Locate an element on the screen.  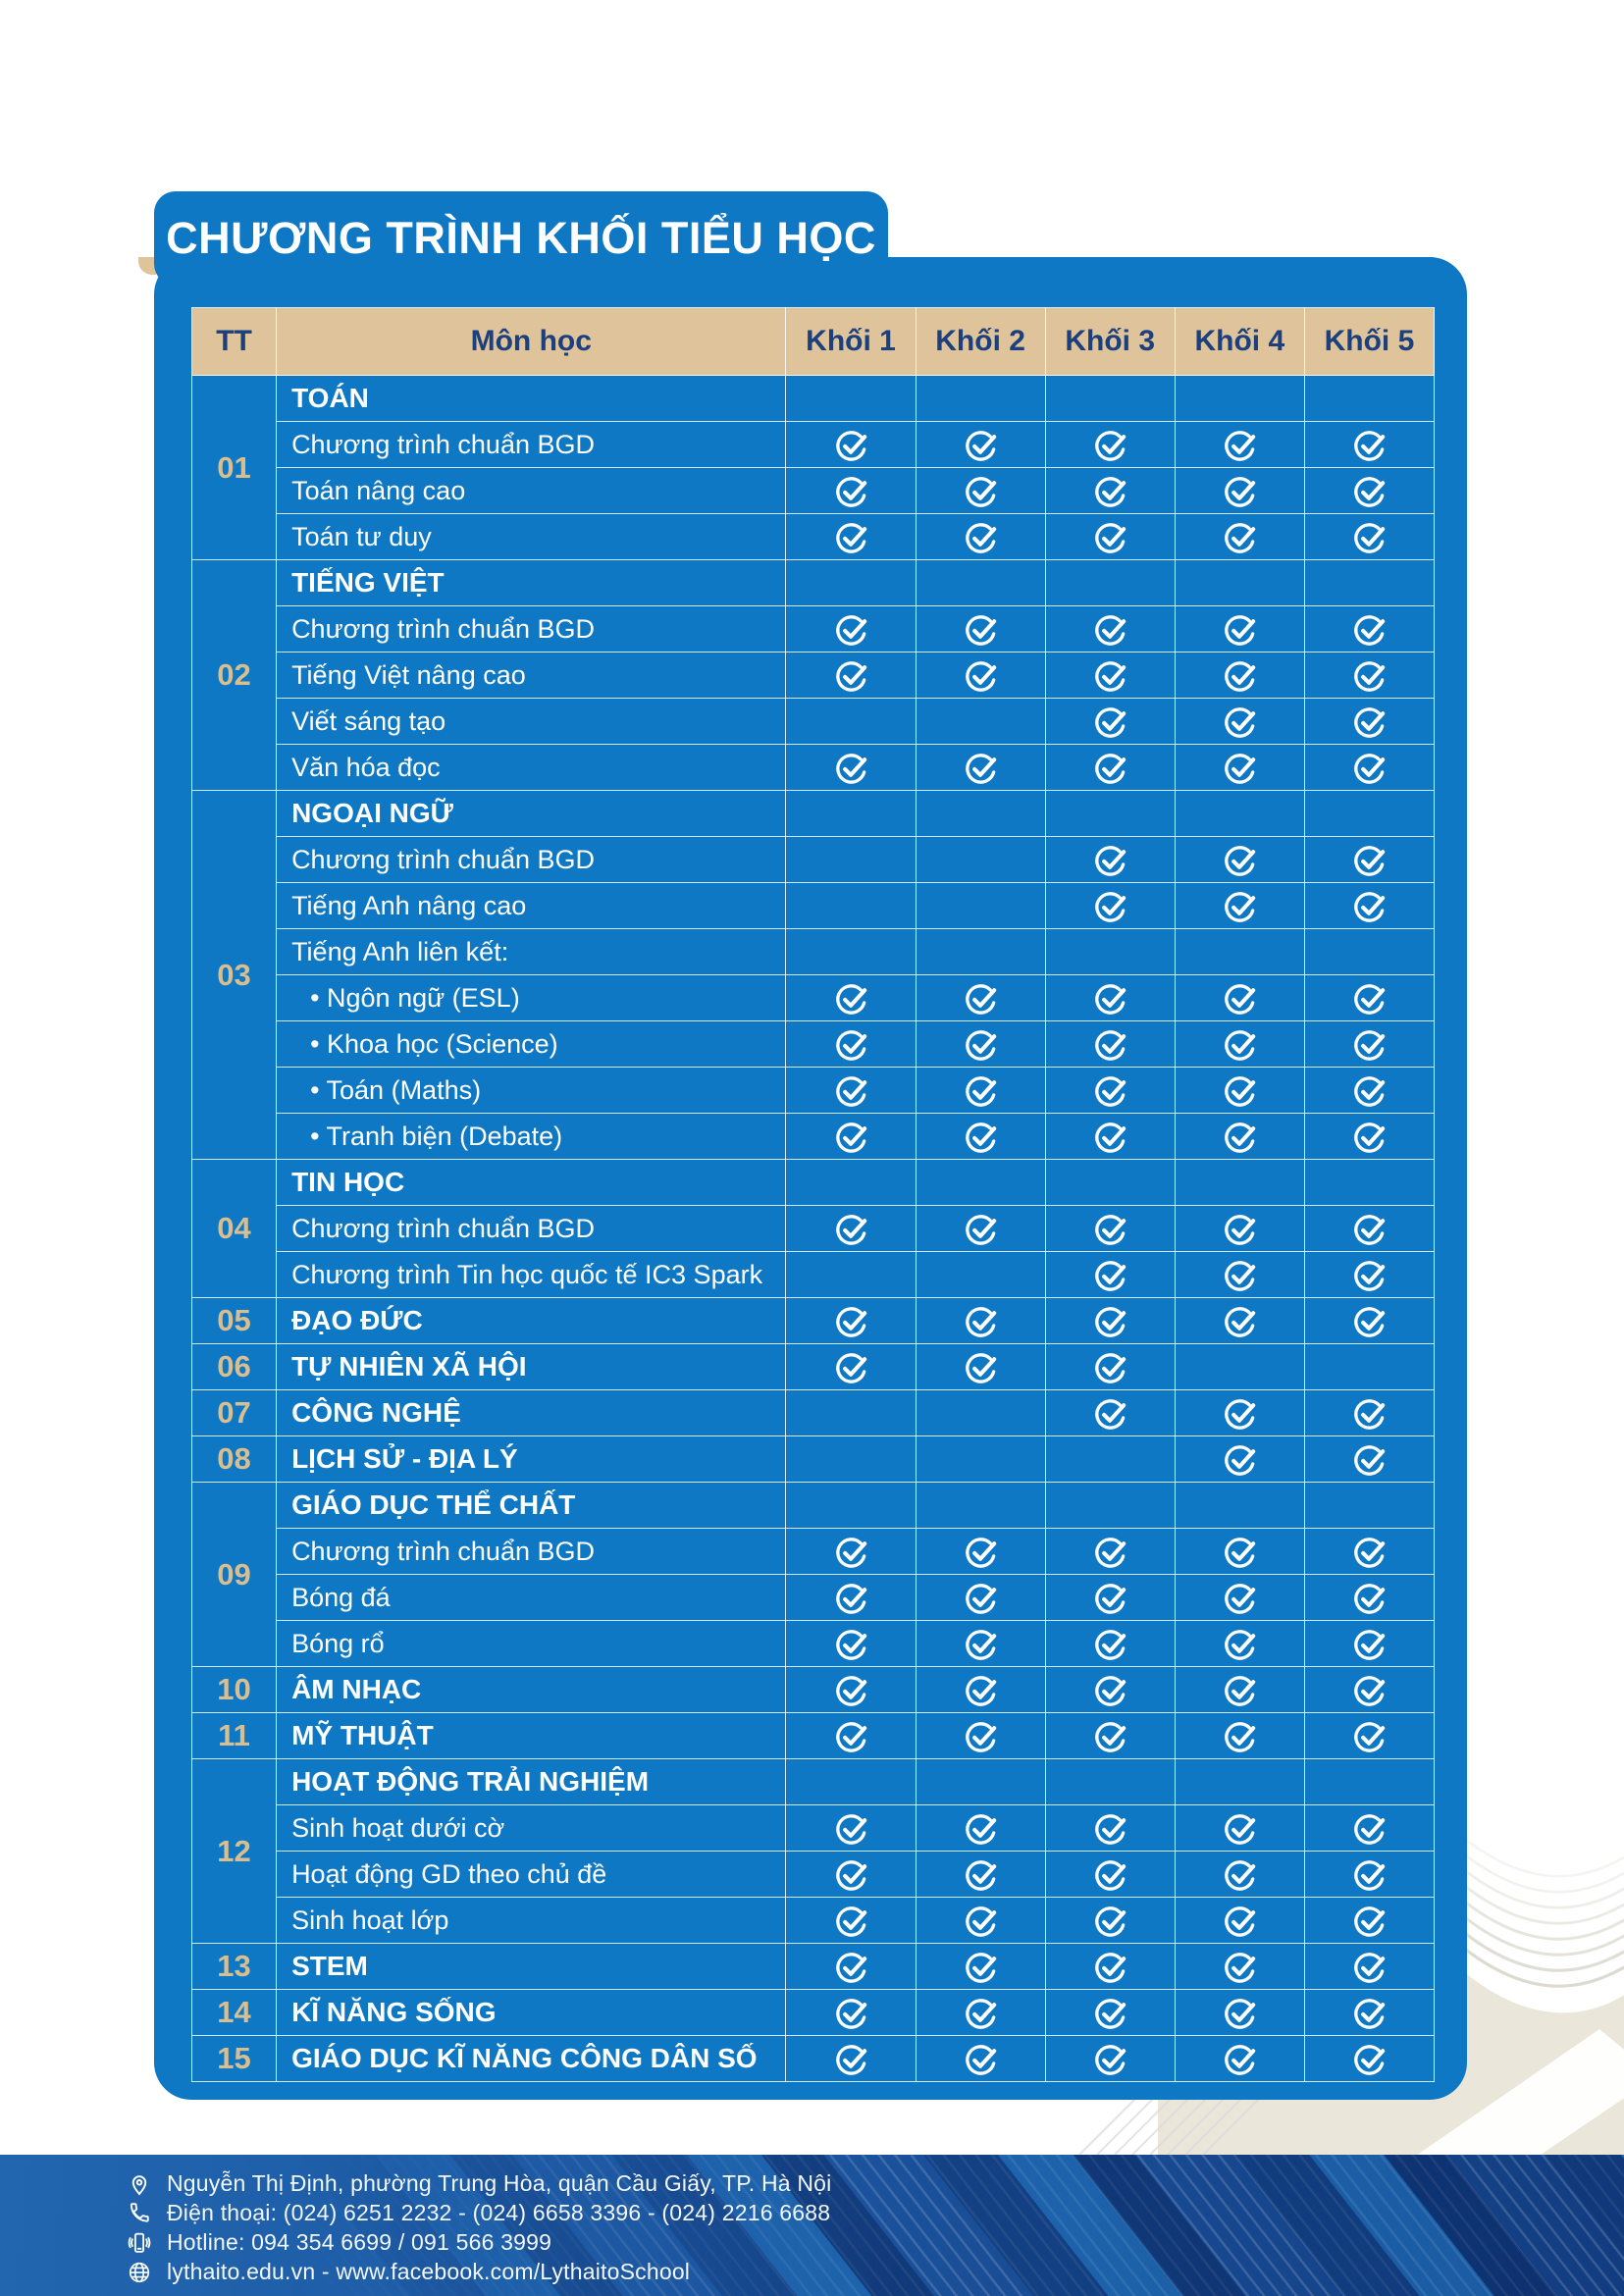
subject-cell: TIN HỌC is located at coordinates (531, 1182).